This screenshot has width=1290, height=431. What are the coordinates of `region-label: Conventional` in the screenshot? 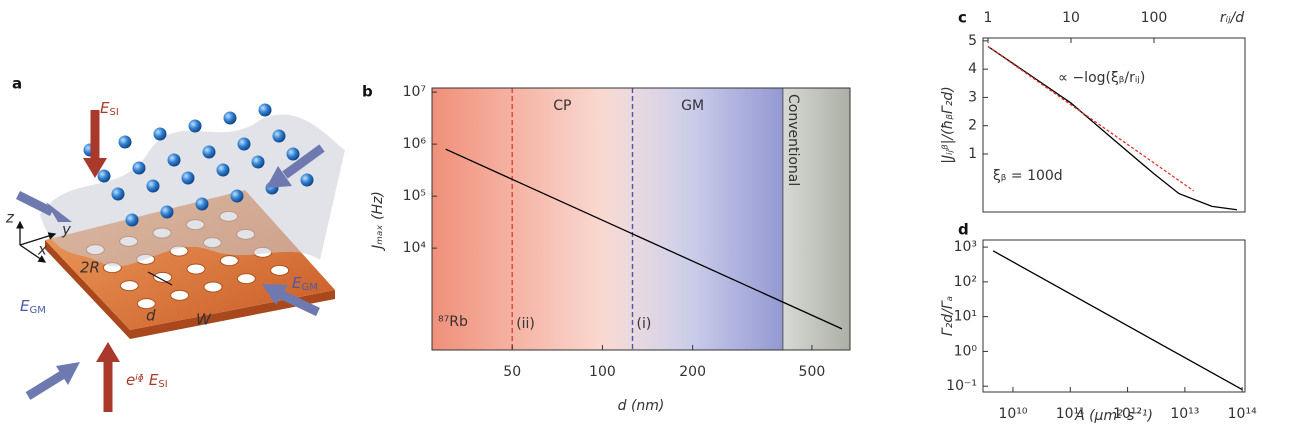 It's located at (793, 140).